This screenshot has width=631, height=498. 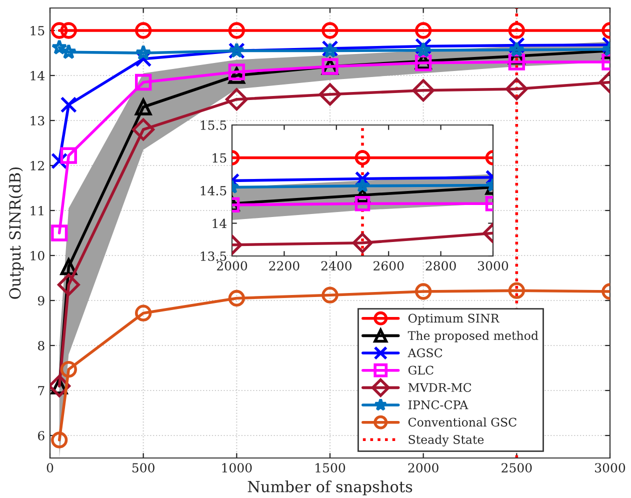 What do you see at coordinates (517, 468) in the screenshot?
I see `x-tick-label: 2500` at bounding box center [517, 468].